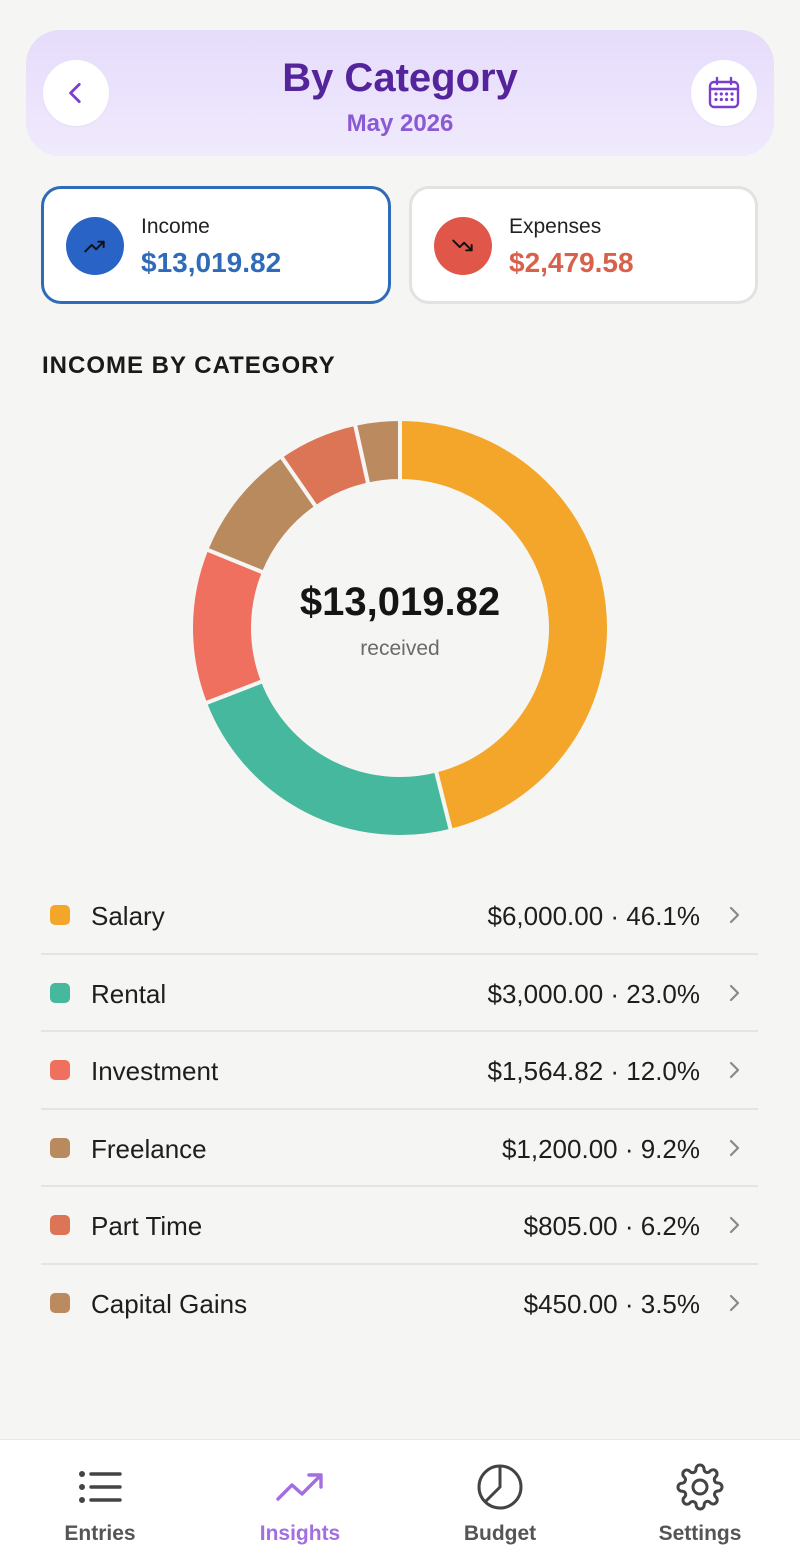 The height and width of the screenshot is (1564, 800). I want to click on category-amount: $3,000.00 · 23.0%, so click(594, 993).